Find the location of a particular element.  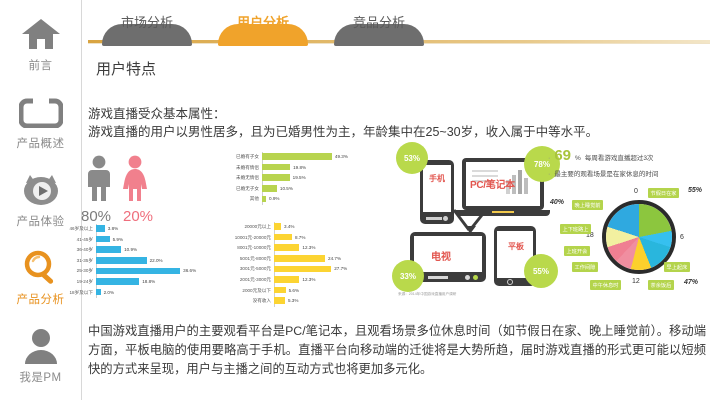

page-title: 用户特点 is located at coordinates (126, 69).